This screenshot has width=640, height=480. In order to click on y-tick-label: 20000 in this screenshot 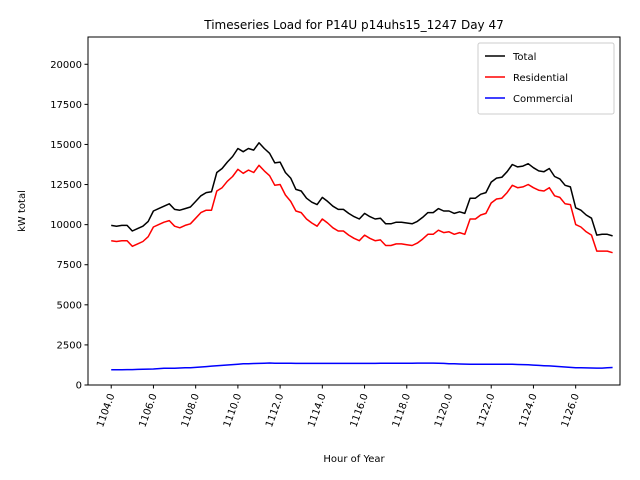, I will do `click(66, 65)`.